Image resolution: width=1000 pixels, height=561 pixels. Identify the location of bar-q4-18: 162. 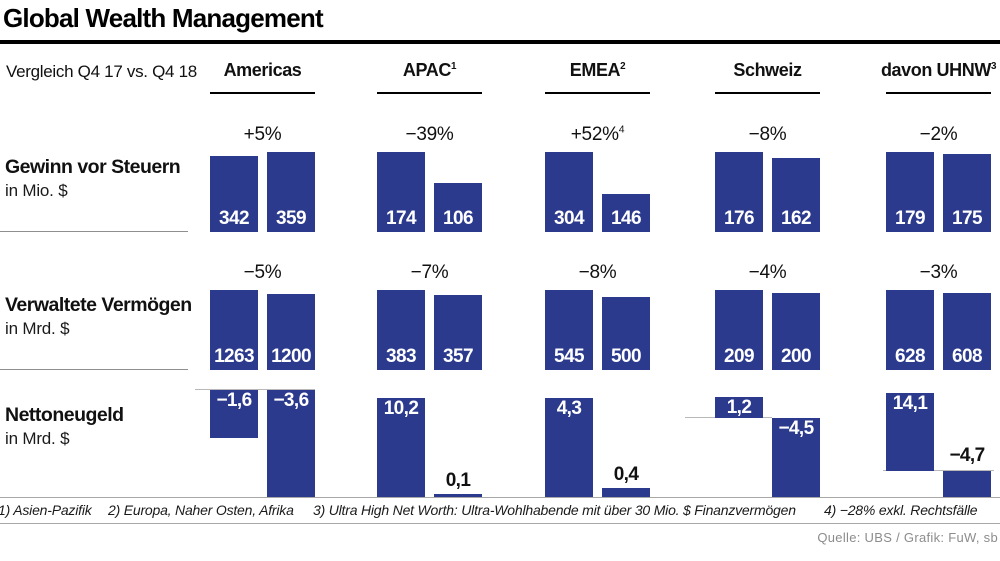
(796, 195).